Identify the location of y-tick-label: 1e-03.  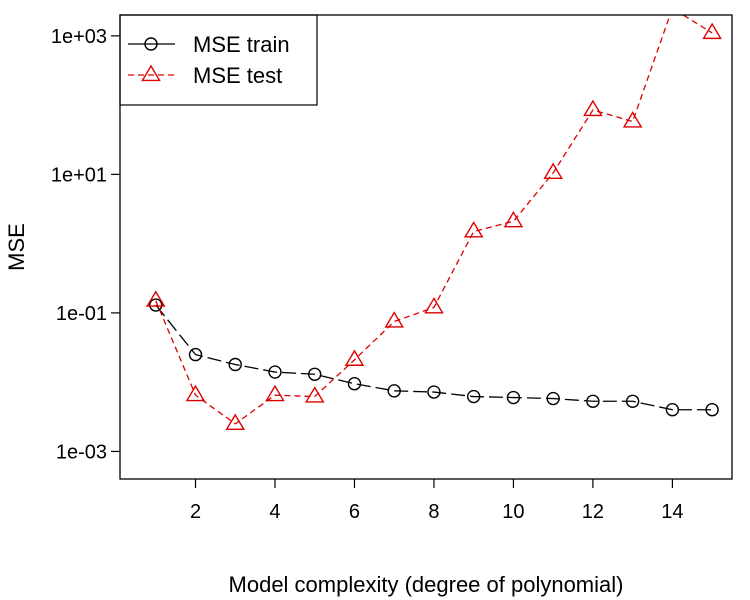
(81, 452).